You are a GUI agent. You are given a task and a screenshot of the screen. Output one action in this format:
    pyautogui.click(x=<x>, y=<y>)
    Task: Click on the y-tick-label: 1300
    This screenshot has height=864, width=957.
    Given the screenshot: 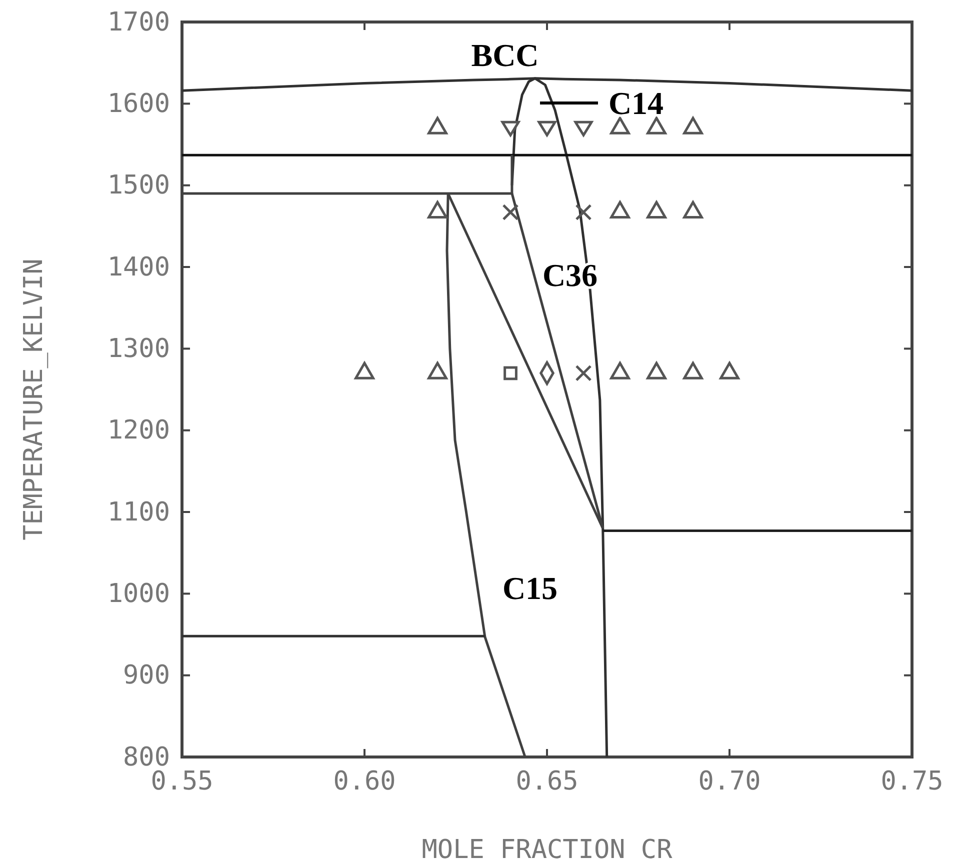 What is the action you would take?
    pyautogui.click(x=138, y=349)
    